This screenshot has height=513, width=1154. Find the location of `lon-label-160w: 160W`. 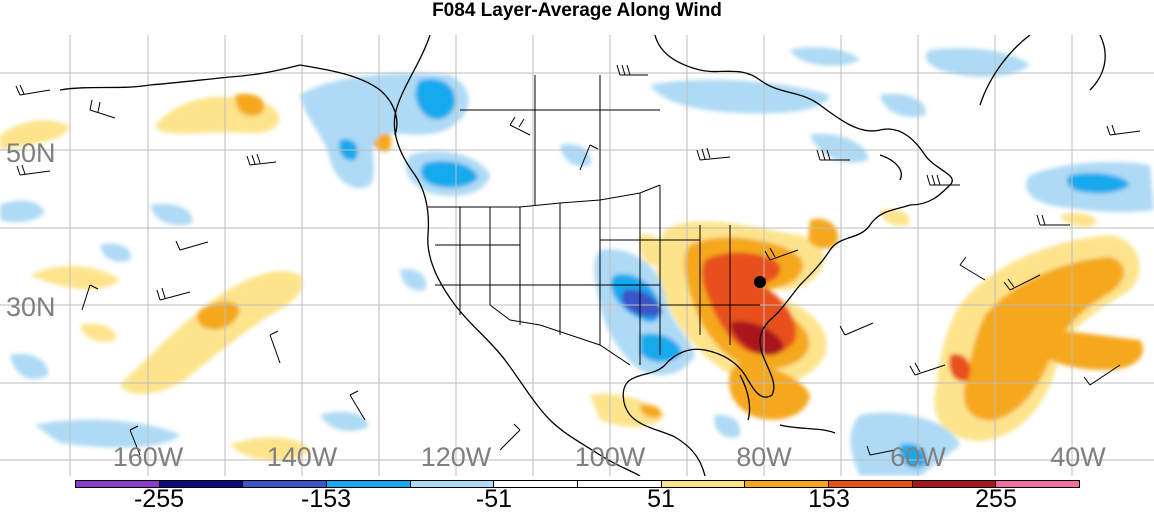

lon-label-160w: 160W is located at coordinates (148, 457).